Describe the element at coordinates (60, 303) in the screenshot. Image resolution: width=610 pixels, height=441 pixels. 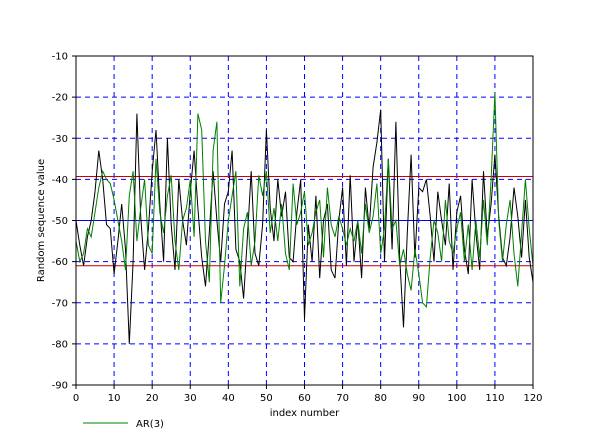
I see `y-tick-label: -70` at that location.